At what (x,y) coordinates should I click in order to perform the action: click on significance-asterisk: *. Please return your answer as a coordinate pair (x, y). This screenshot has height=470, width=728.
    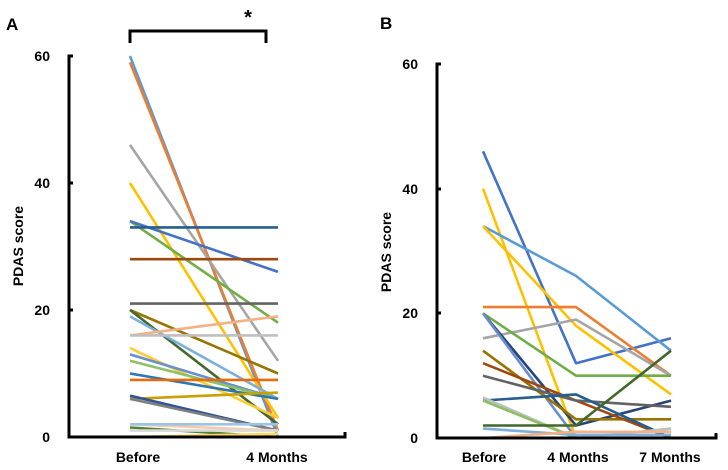
    Looking at the image, I should click on (248, 18).